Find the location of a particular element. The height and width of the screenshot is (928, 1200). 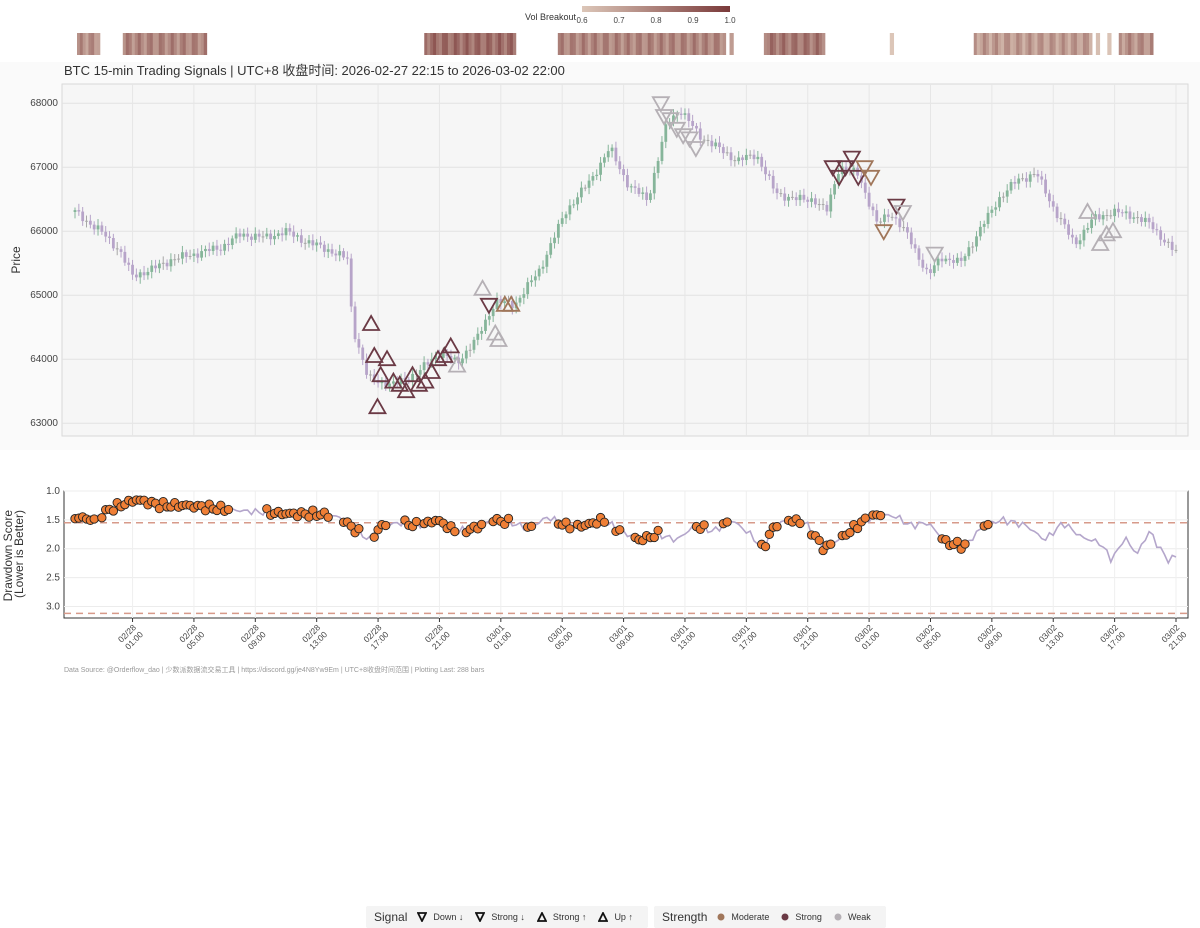

price-tick-label: 64000 is located at coordinates (44, 359).